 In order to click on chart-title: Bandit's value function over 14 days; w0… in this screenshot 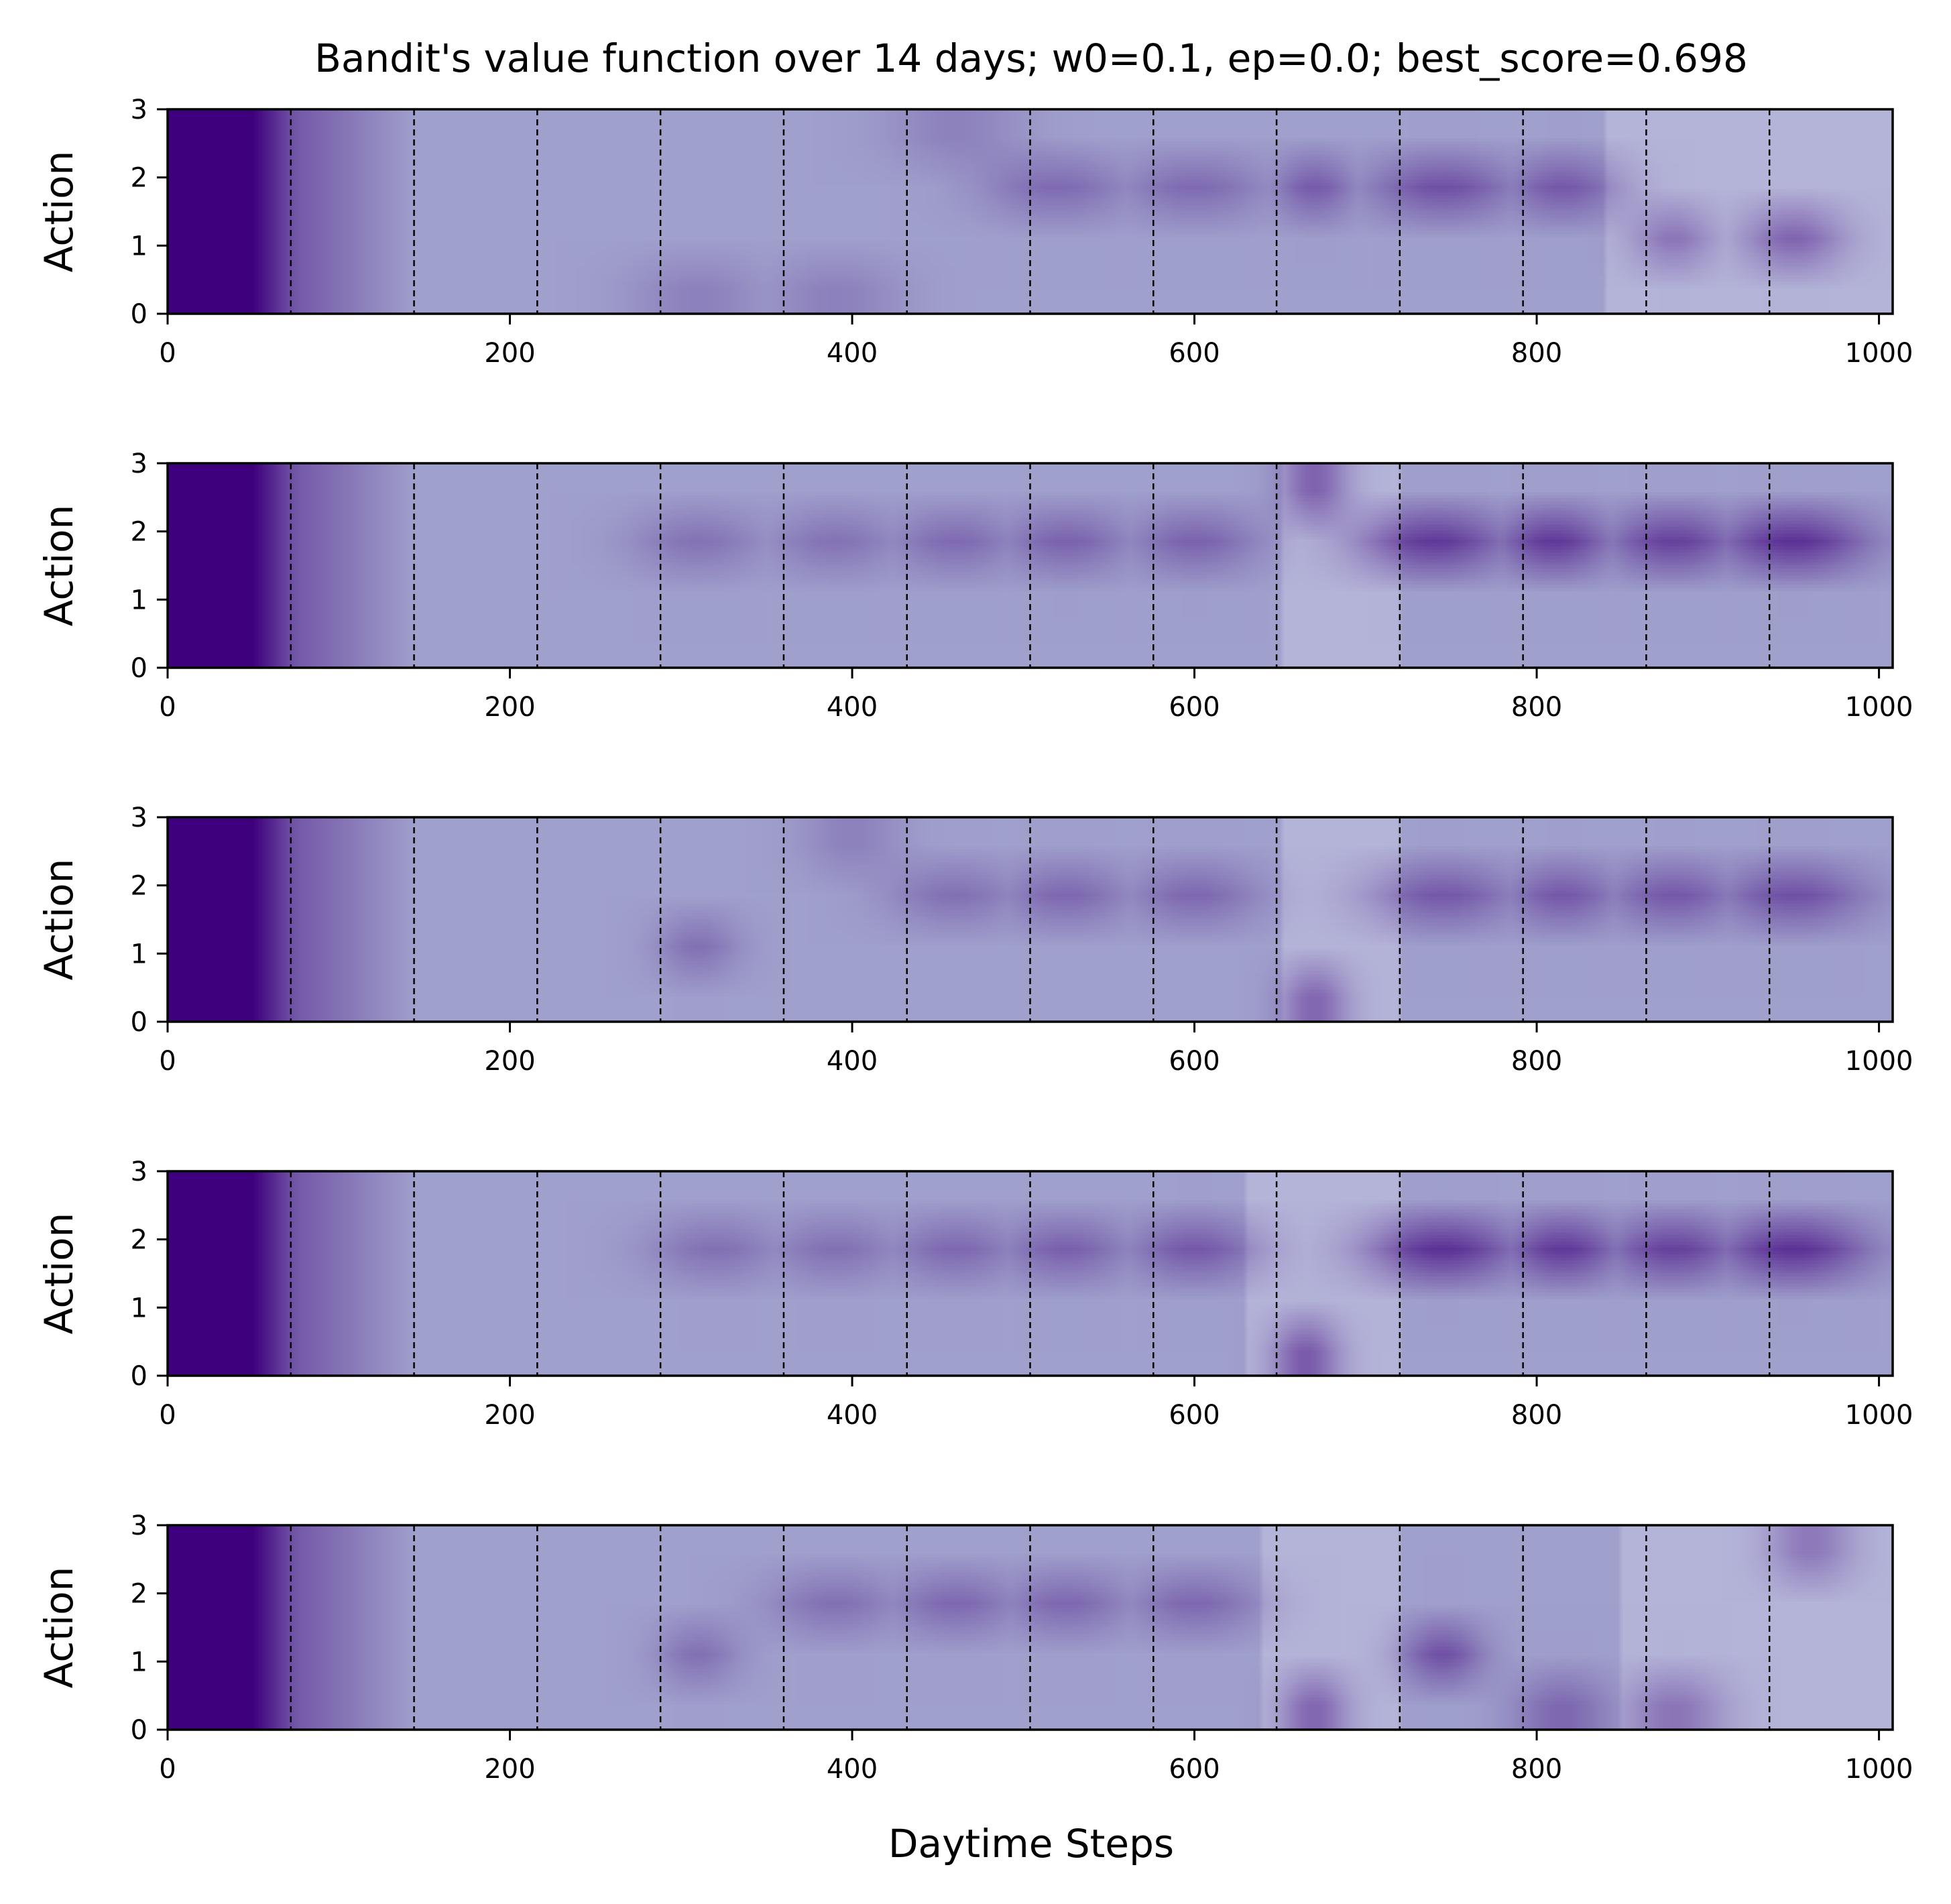, I will do `click(1031, 58)`.